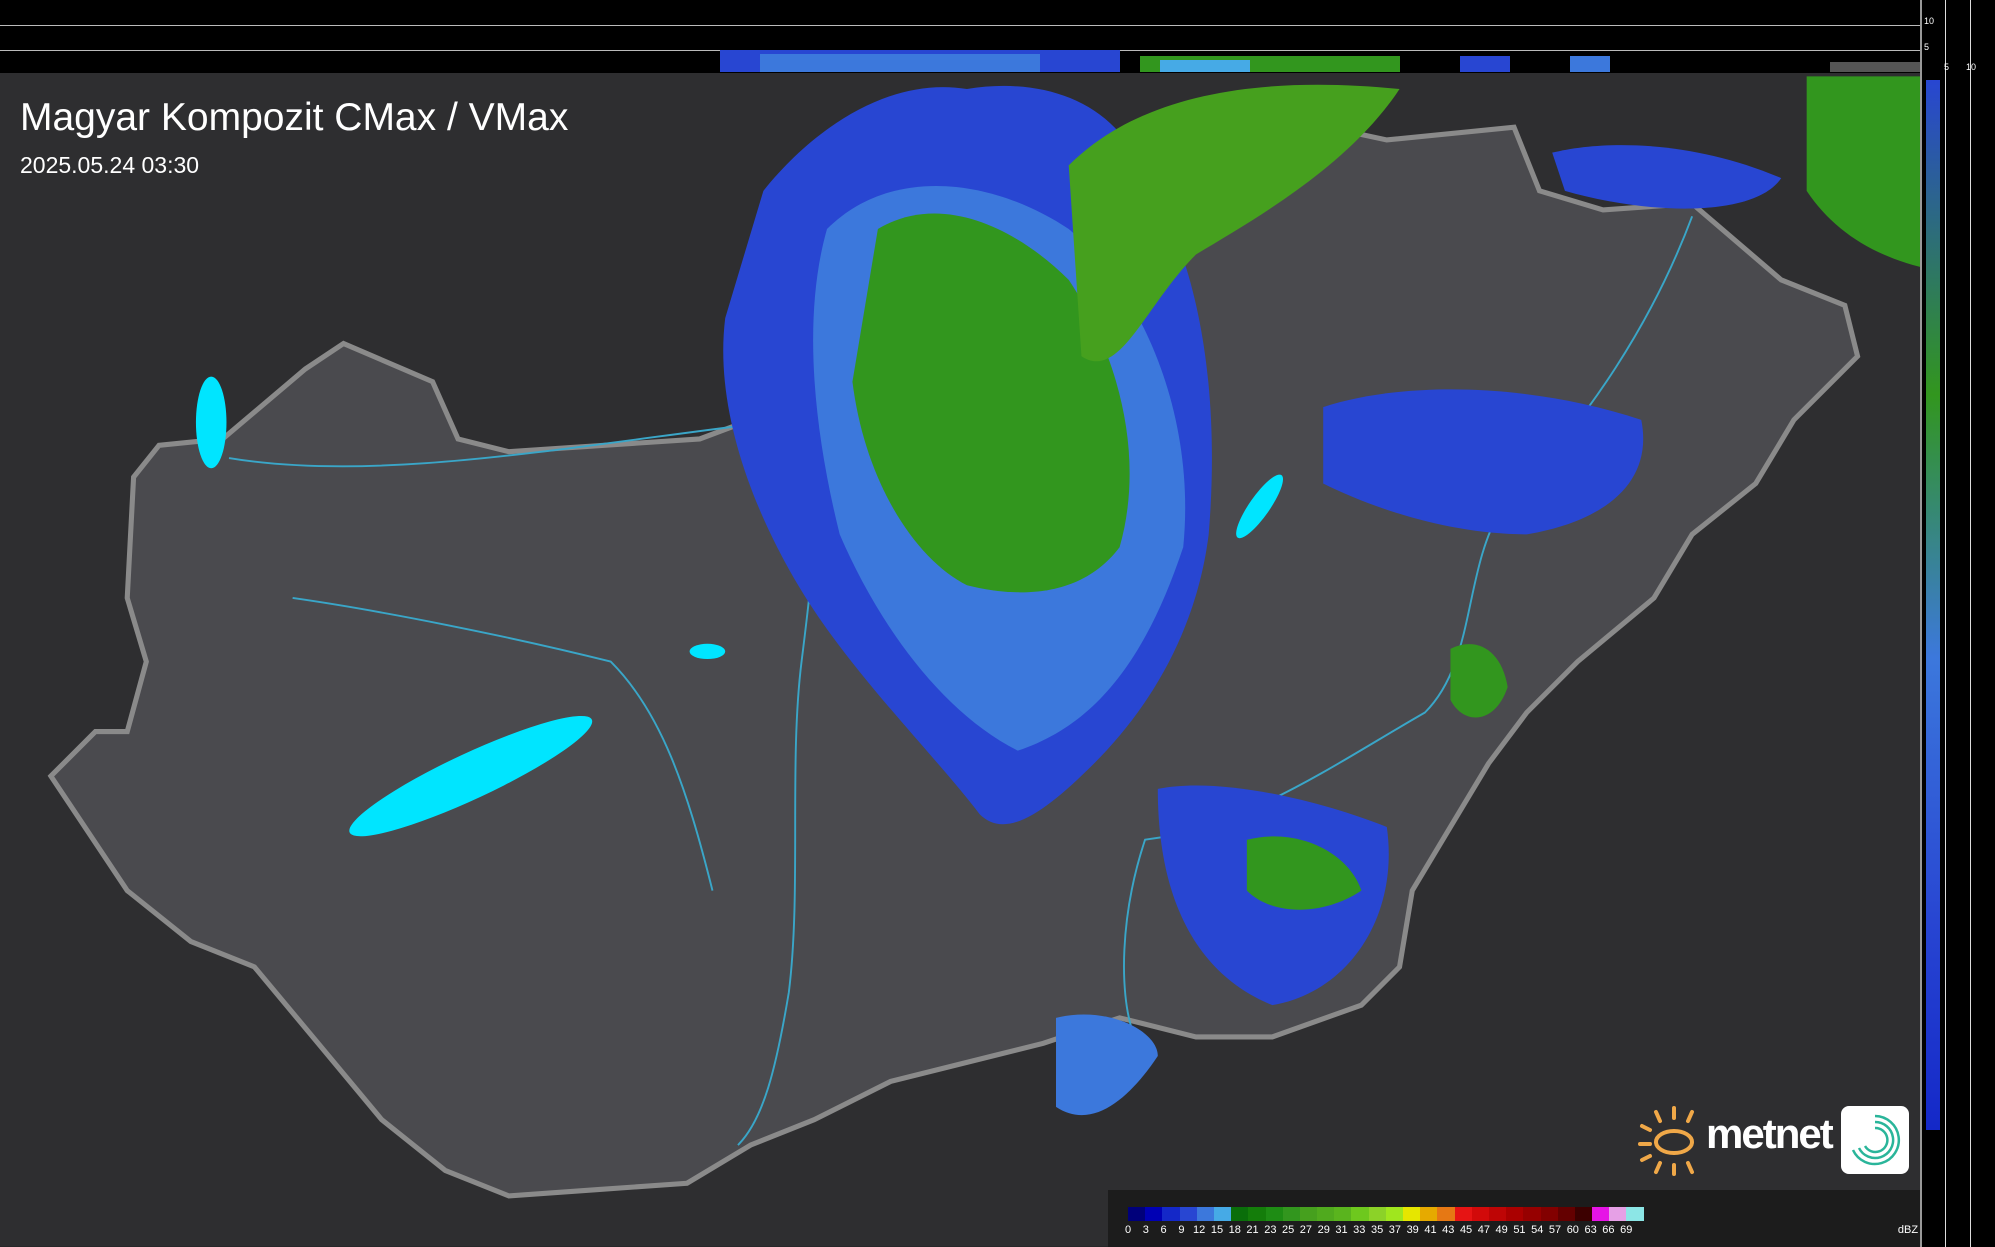 The image size is (1995, 1247). I want to click on legend-label: 49, so click(1501, 1230).